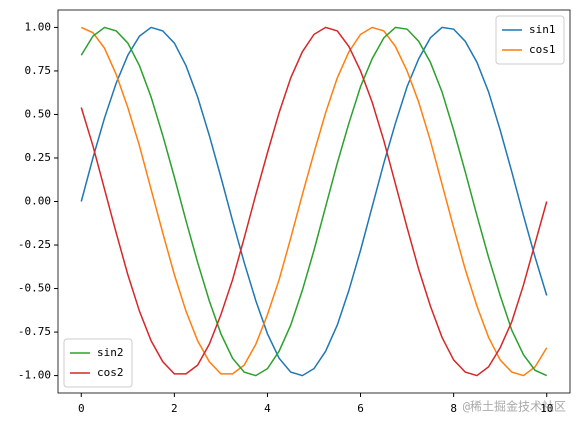 The image size is (579, 426). What do you see at coordinates (34, 331) in the screenshot?
I see `y-tick-label: -0.75` at bounding box center [34, 331].